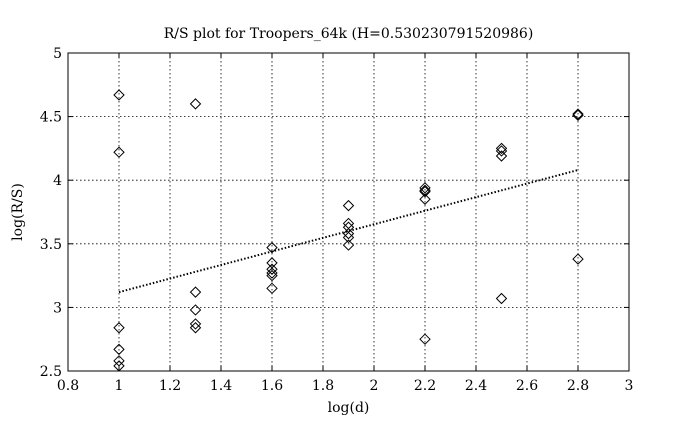 Image resolution: width=678 pixels, height=430 pixels. Describe the element at coordinates (527, 386) in the screenshot. I see `x-tick-label: 2.6` at that location.